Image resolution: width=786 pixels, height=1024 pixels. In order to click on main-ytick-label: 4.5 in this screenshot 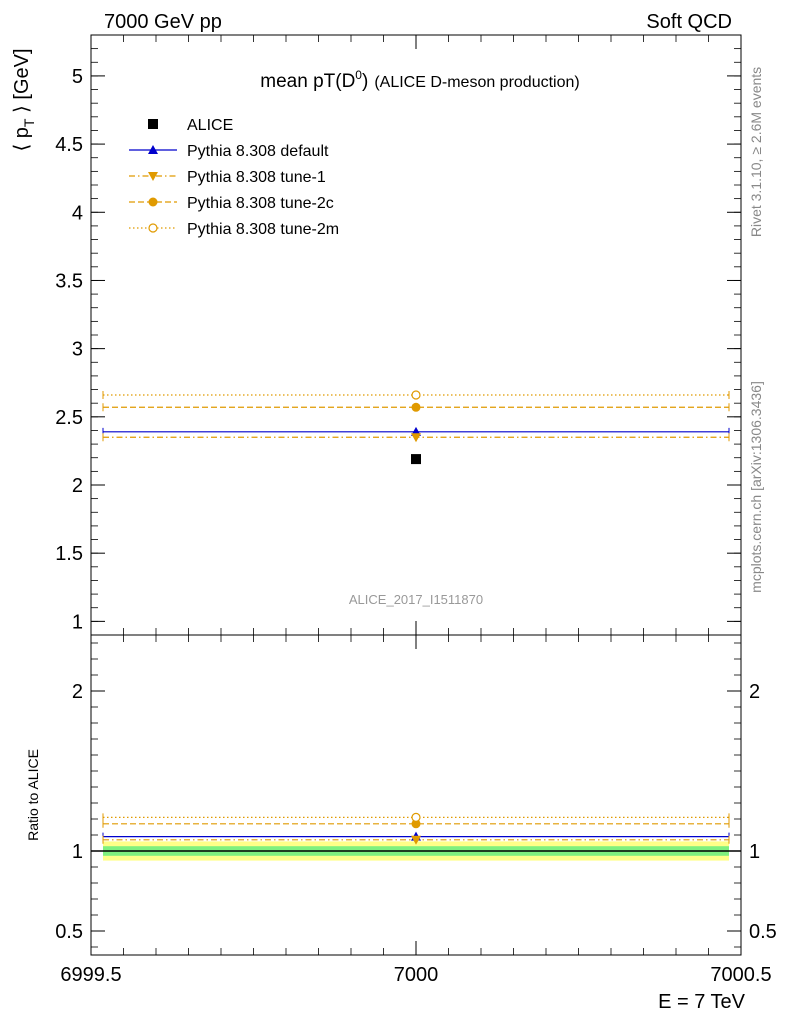, I will do `click(69, 145)`.